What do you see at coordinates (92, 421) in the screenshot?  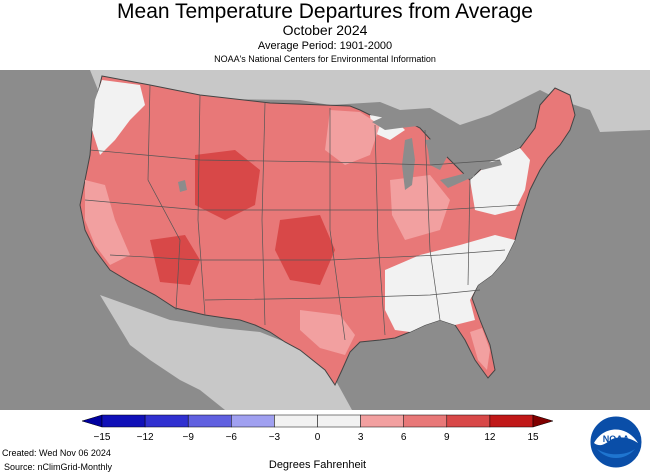 I see `legend-below-arrow` at bounding box center [92, 421].